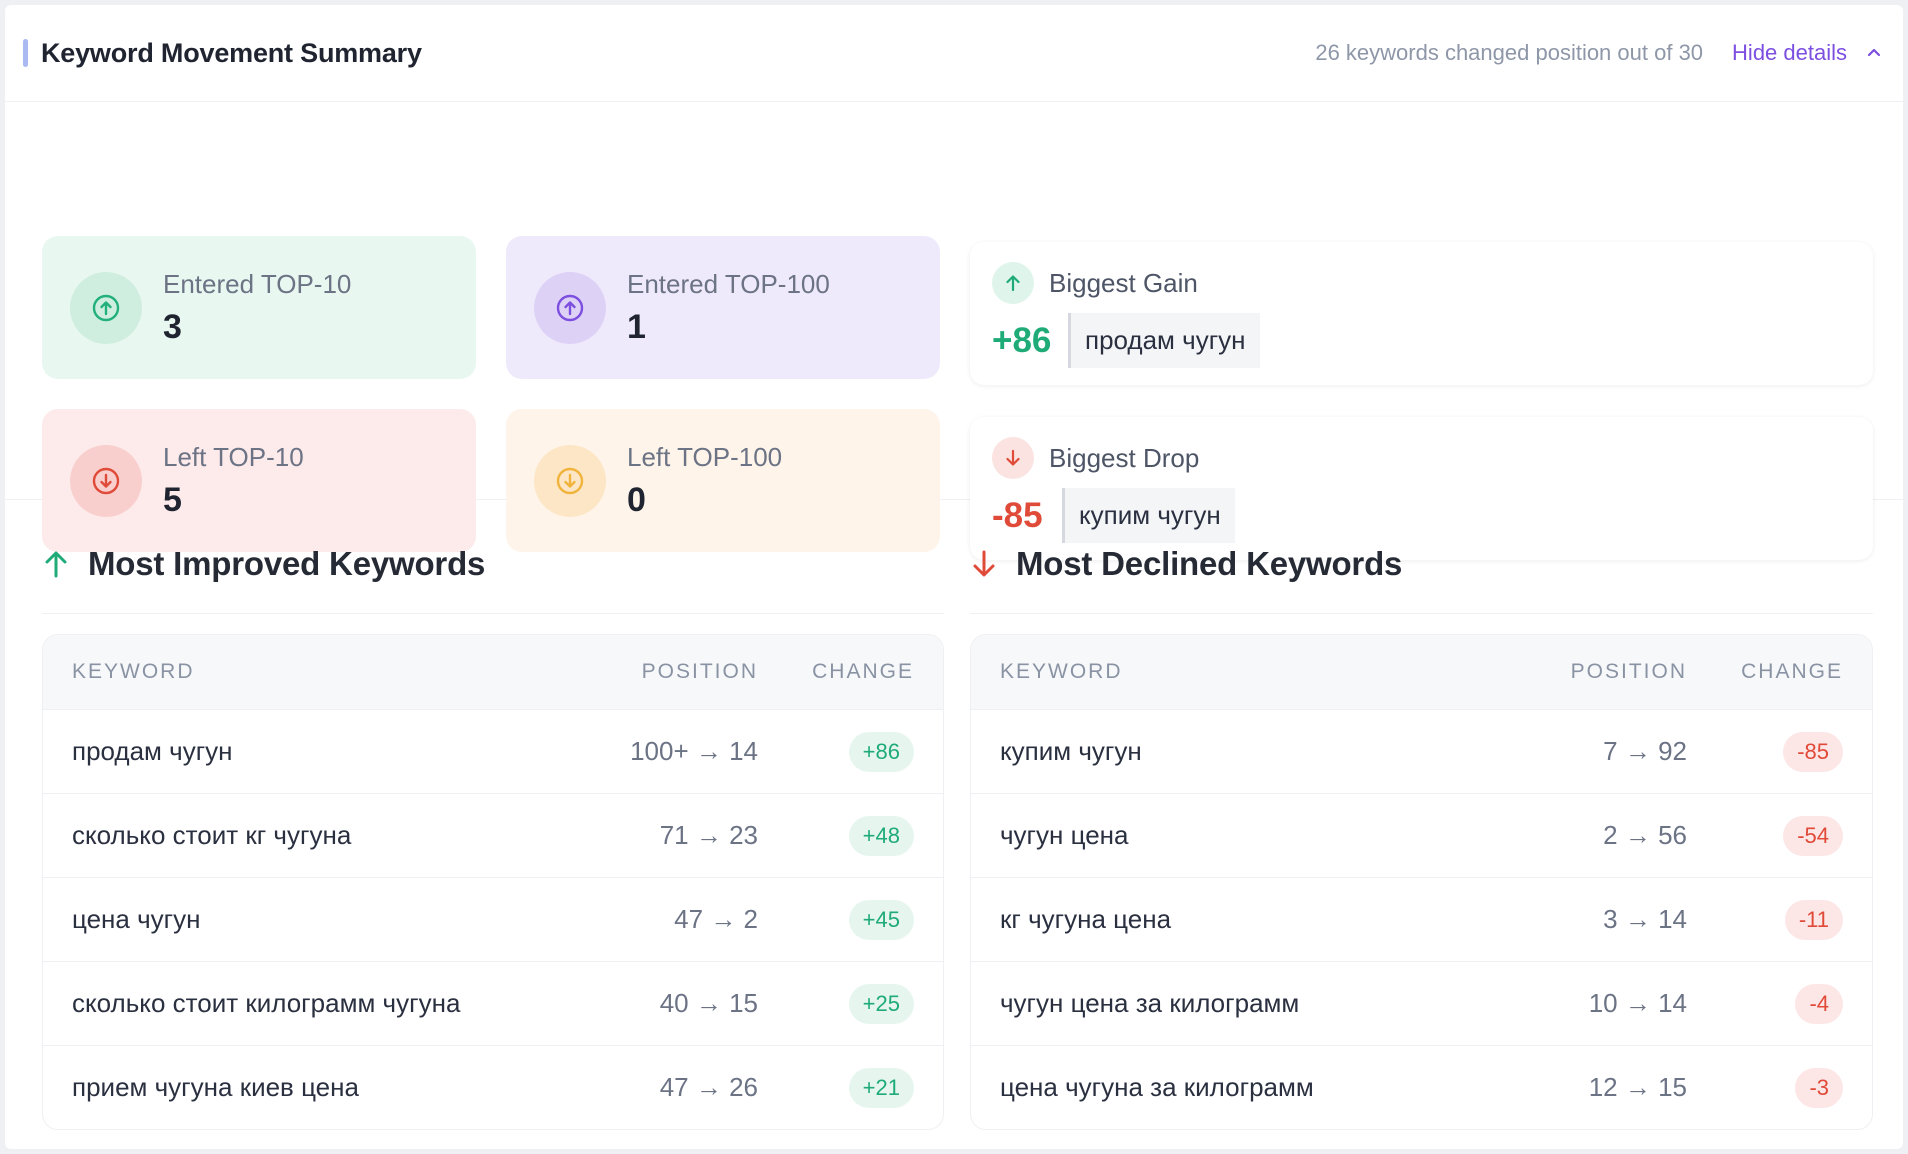 The image size is (1908, 1154). I want to click on change-badge: +86, so click(881, 751).